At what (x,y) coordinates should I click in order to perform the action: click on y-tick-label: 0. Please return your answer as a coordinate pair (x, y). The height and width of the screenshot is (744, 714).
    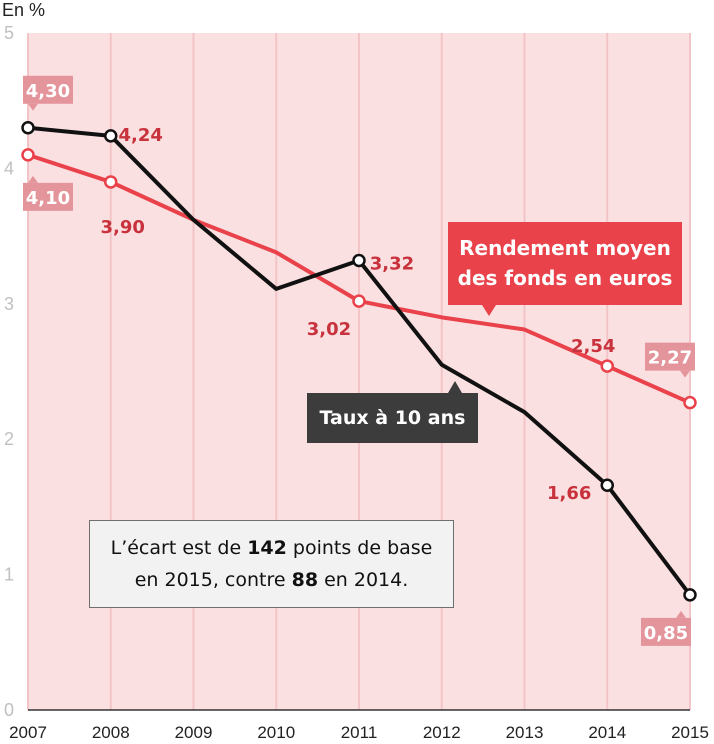
    Looking at the image, I should click on (9, 710).